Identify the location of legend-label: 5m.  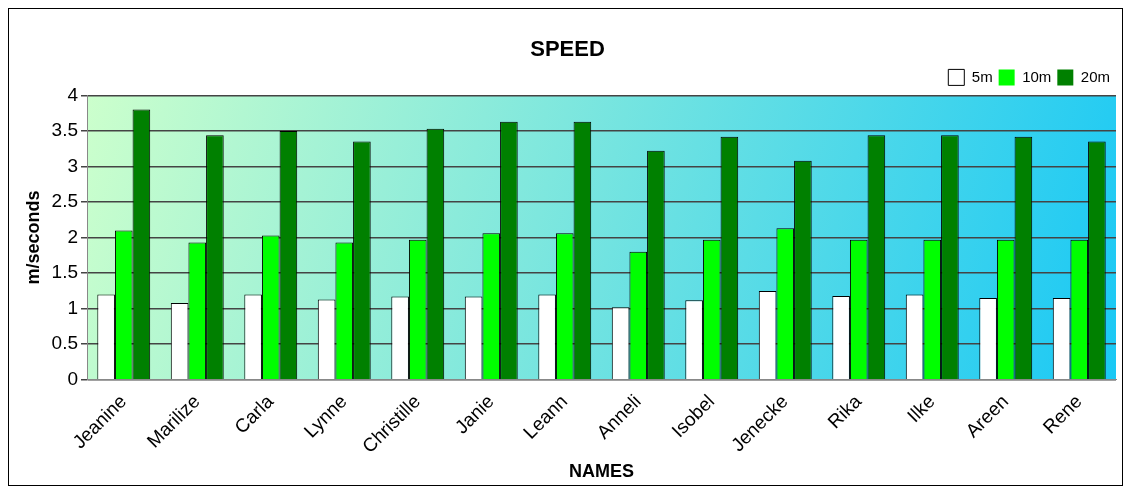
(982, 76).